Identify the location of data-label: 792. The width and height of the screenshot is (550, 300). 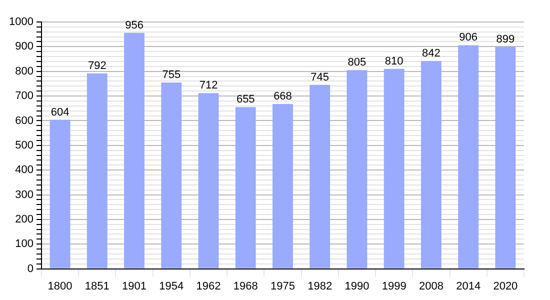
(97, 66).